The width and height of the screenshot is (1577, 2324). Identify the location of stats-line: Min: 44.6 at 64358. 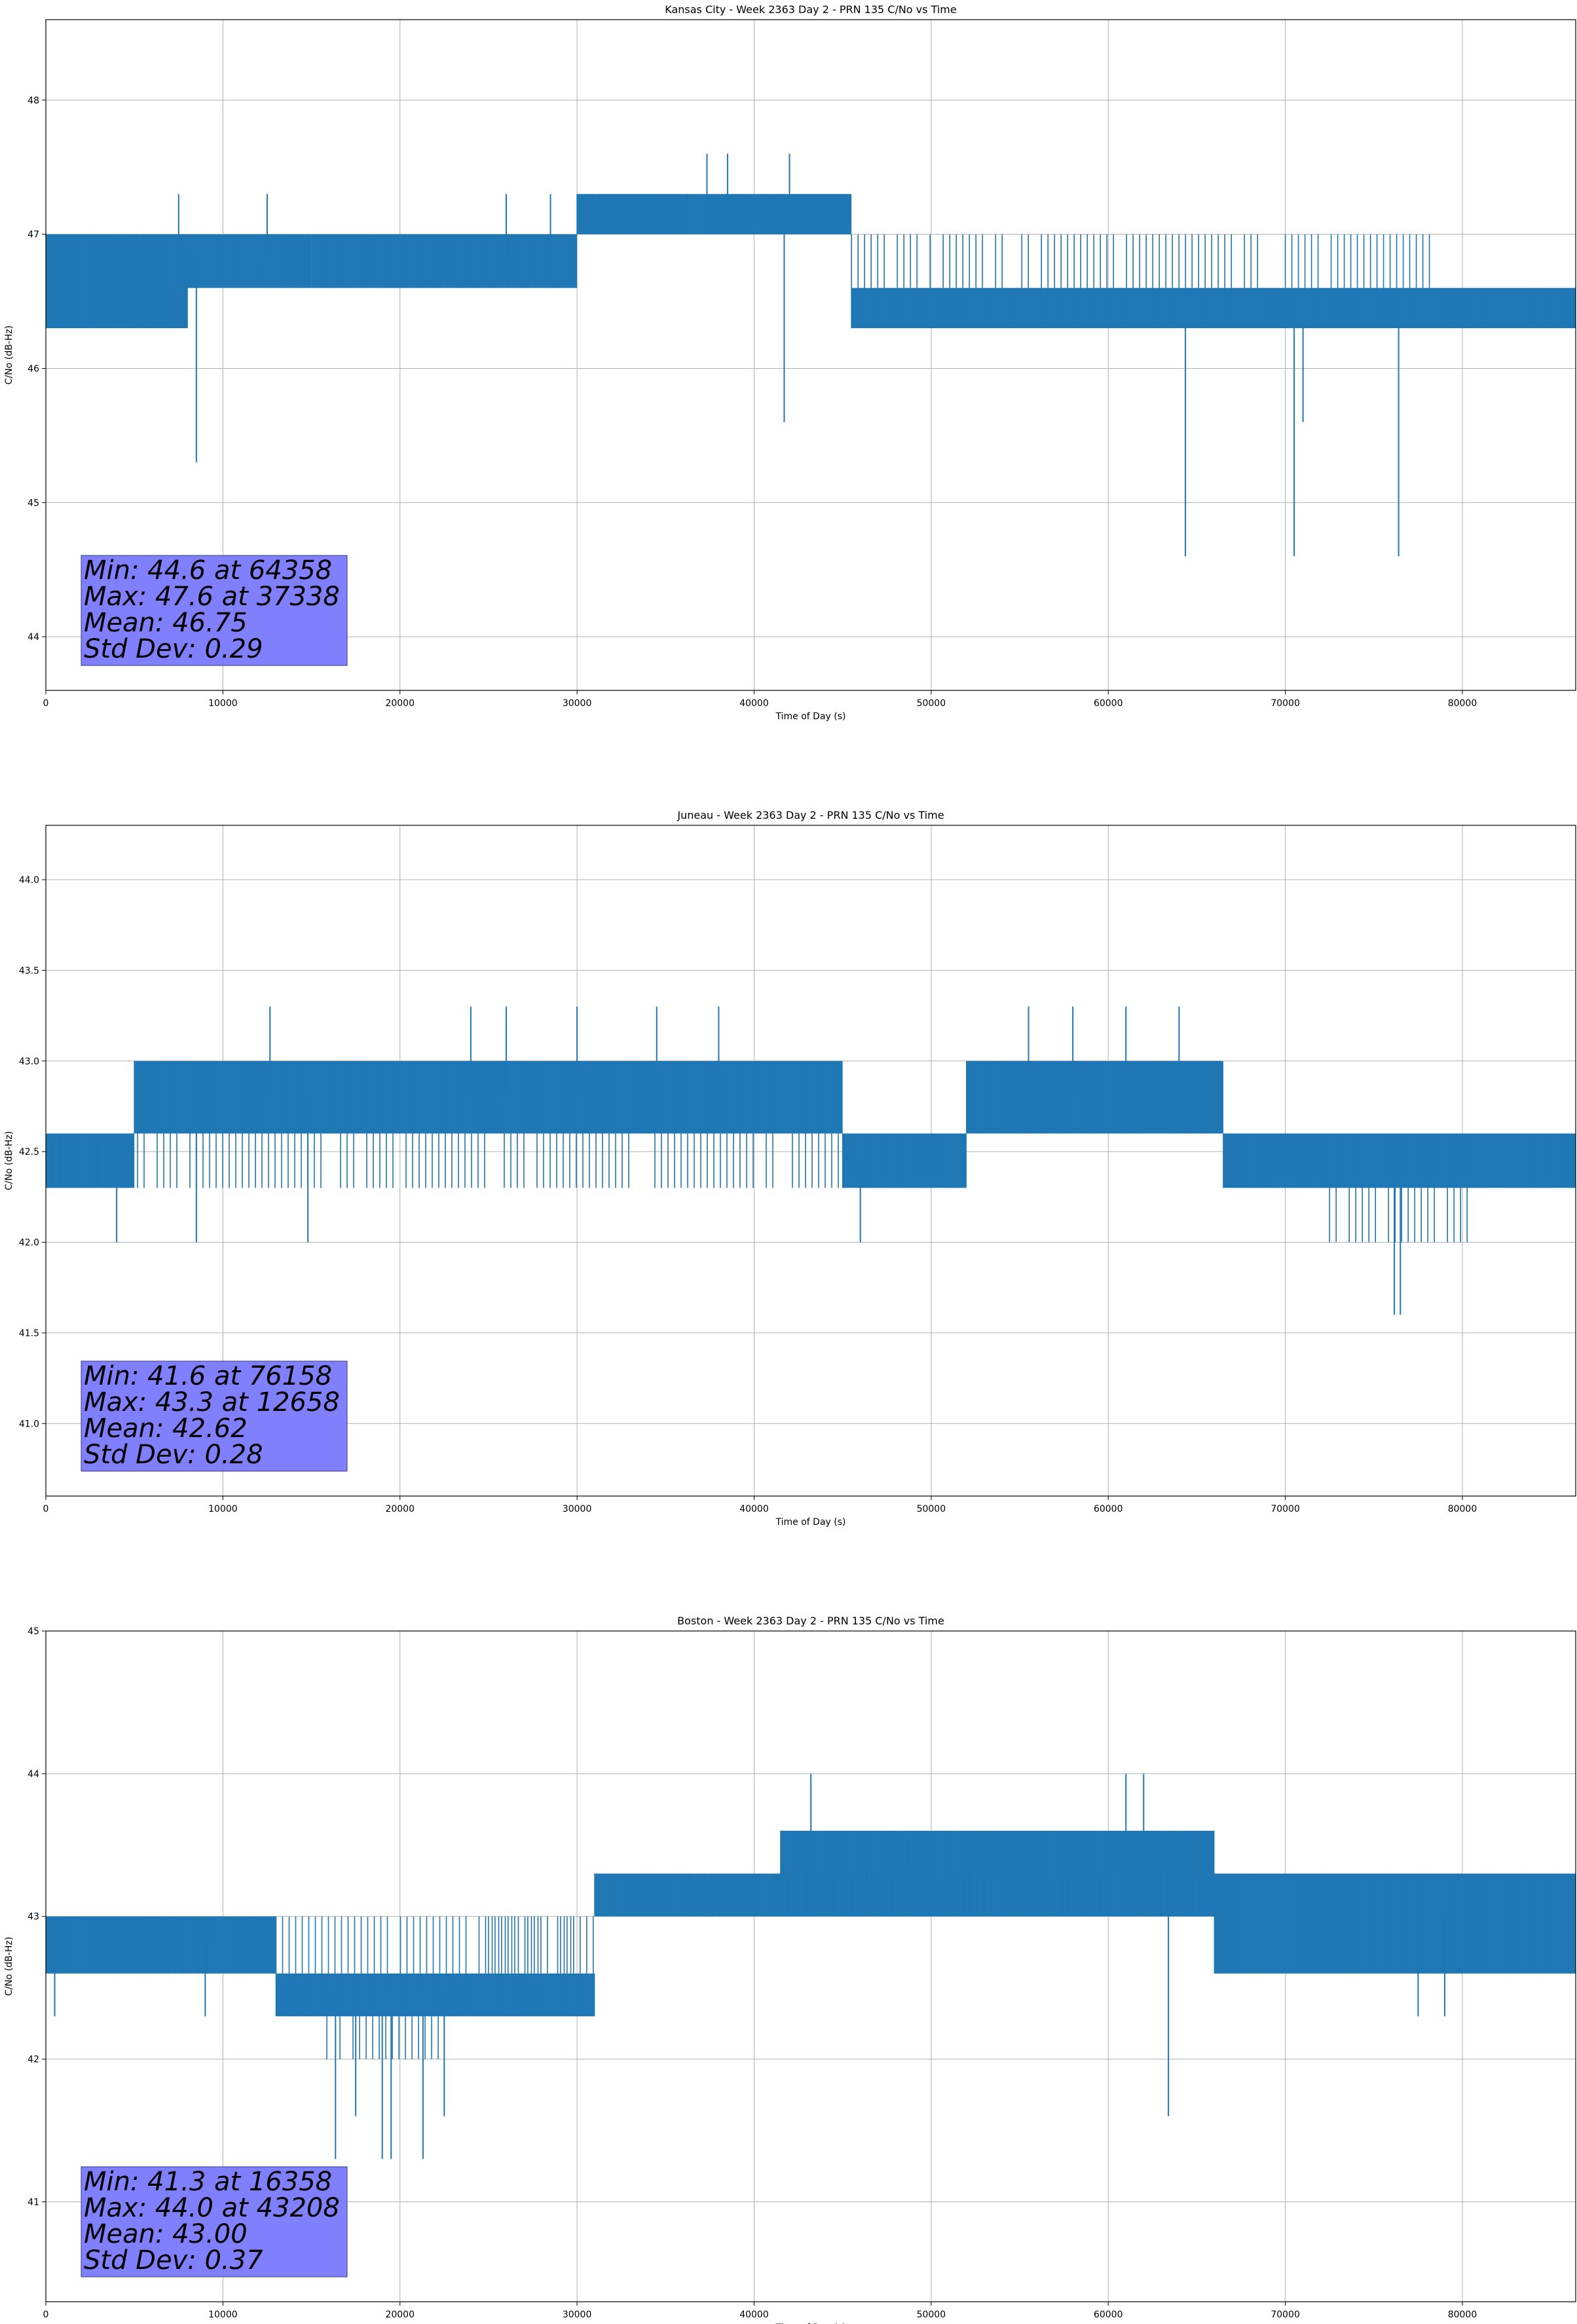
(208, 570).